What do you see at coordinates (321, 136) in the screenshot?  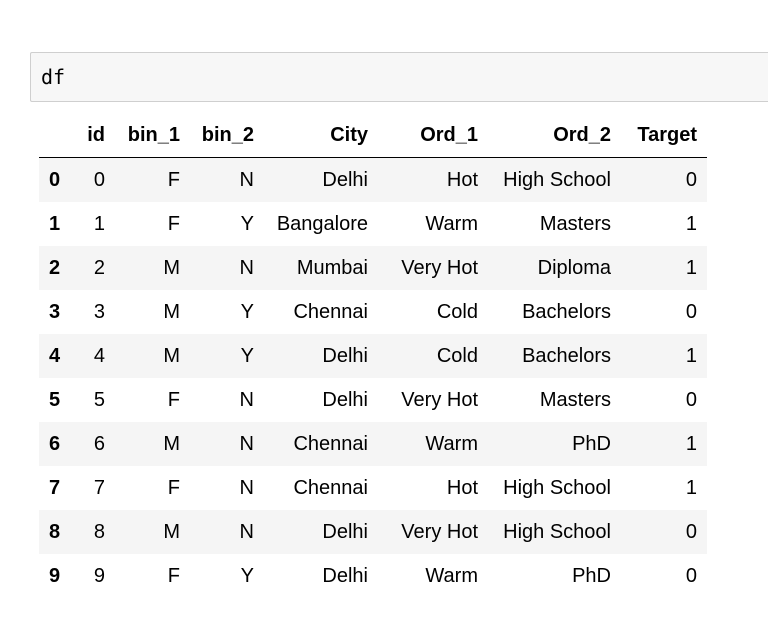 I see `column-header: City` at bounding box center [321, 136].